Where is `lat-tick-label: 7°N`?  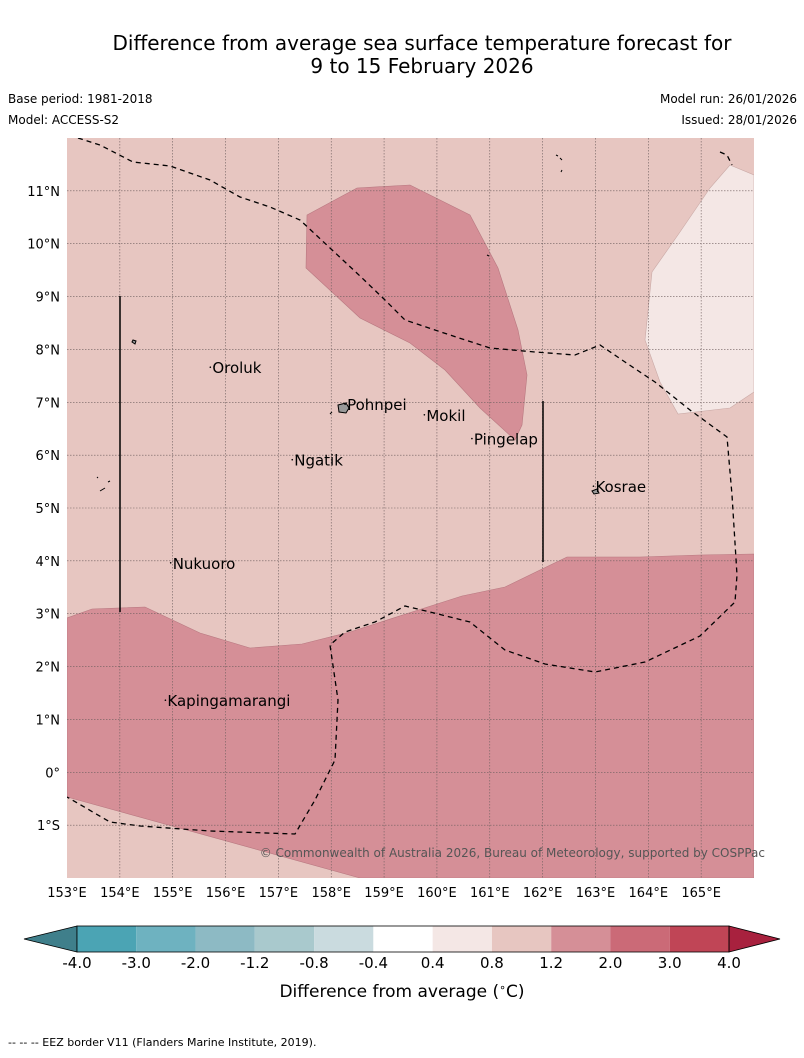 lat-tick-label: 7°N is located at coordinates (48, 403).